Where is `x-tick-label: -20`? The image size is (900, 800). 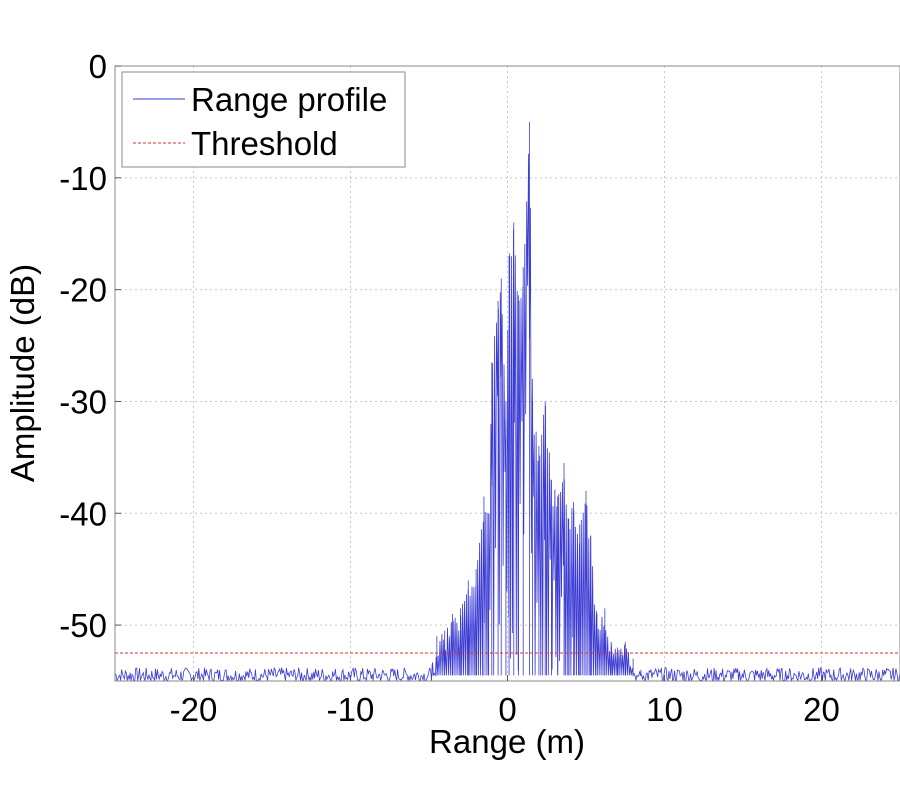
x-tick-label: -20 is located at coordinates (194, 709).